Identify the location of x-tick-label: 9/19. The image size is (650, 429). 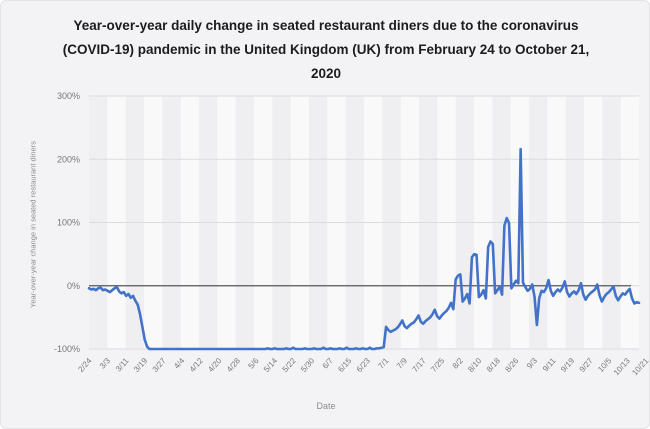
(567, 365).